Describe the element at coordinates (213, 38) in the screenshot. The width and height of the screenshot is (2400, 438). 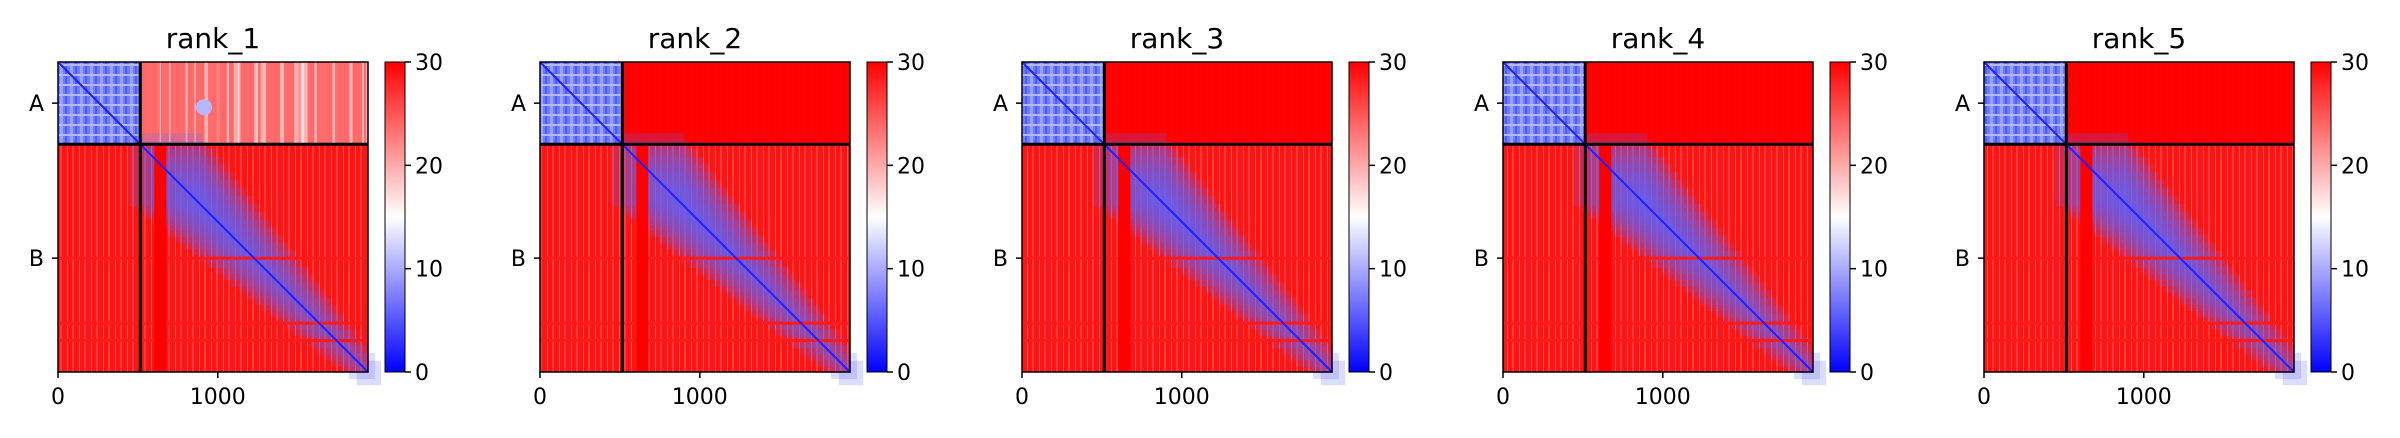
I see `panel-title: rank_1` at that location.